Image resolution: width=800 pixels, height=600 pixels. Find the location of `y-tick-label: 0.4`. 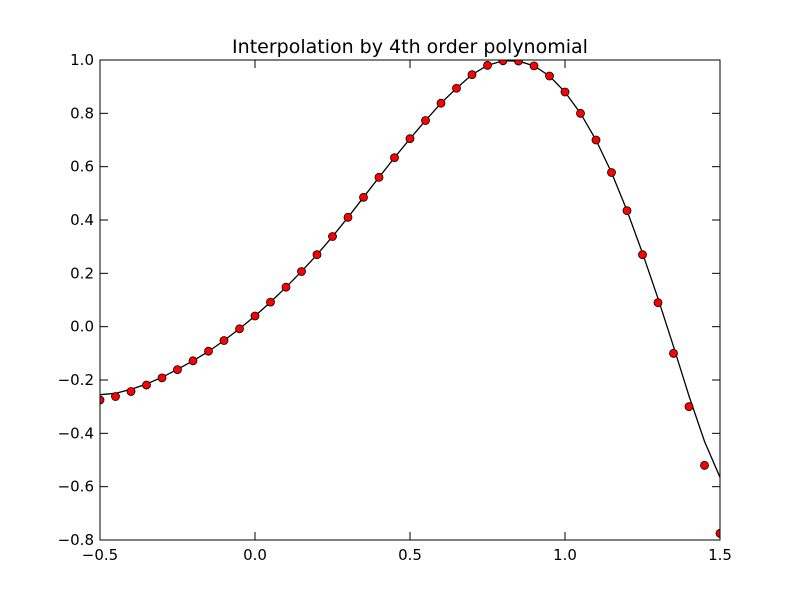

y-tick-label: 0.4 is located at coordinates (82, 220).